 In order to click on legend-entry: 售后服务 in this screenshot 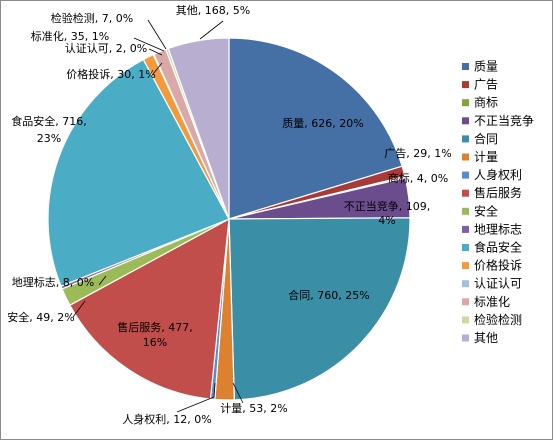, I will do `click(498, 192)`.